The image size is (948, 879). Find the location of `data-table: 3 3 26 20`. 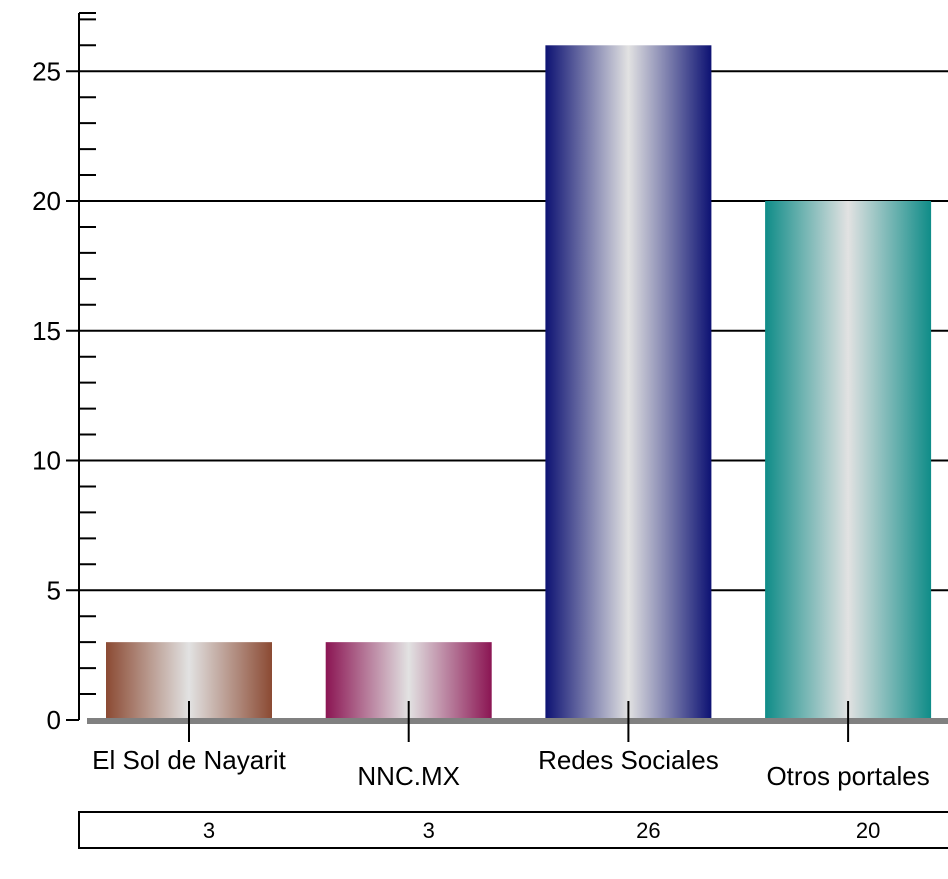

data-table: 3 3 26 20 is located at coordinates (513, 830).